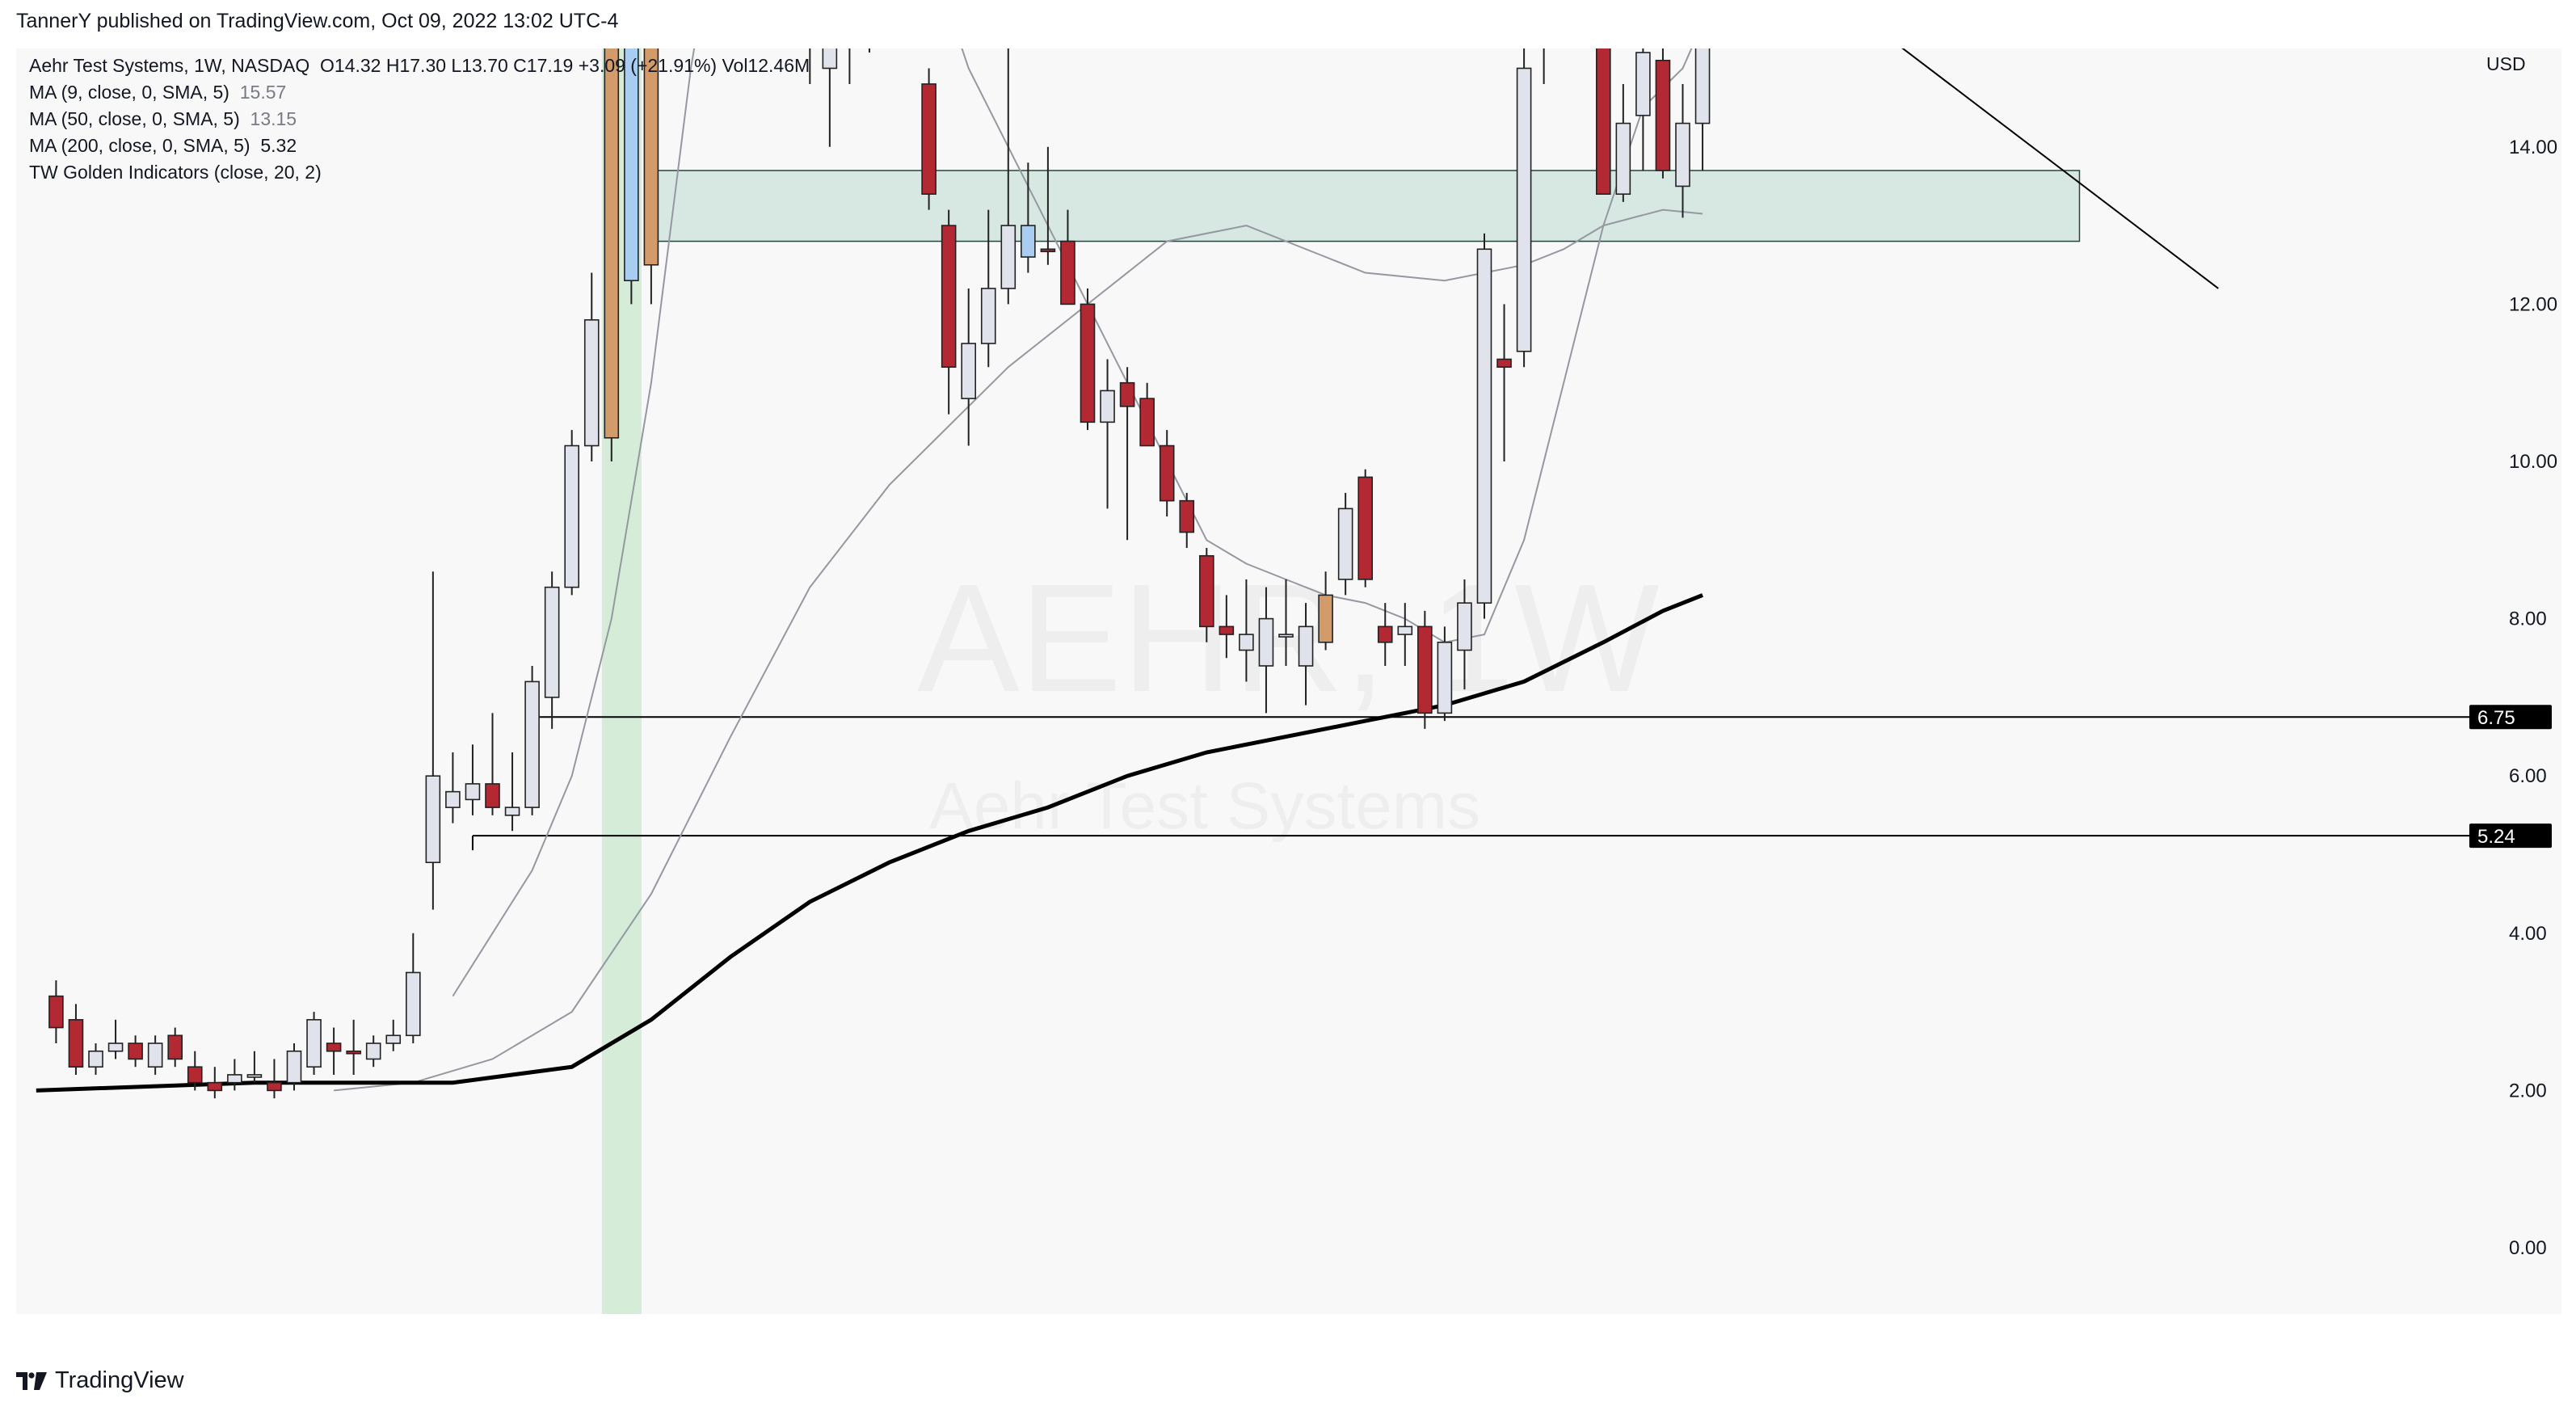  Describe the element at coordinates (134, 118) in the screenshot. I see `legend-ma50-label: MA (50, close, 0, SMA, 5)` at that location.